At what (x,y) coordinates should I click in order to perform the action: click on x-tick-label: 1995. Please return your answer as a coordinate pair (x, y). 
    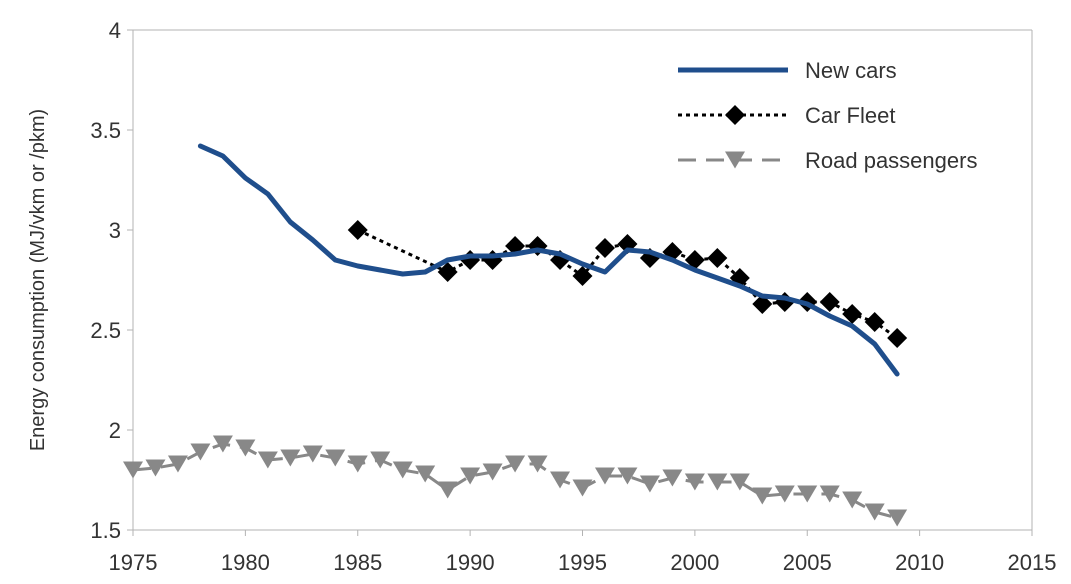
    Looking at the image, I should click on (582, 562).